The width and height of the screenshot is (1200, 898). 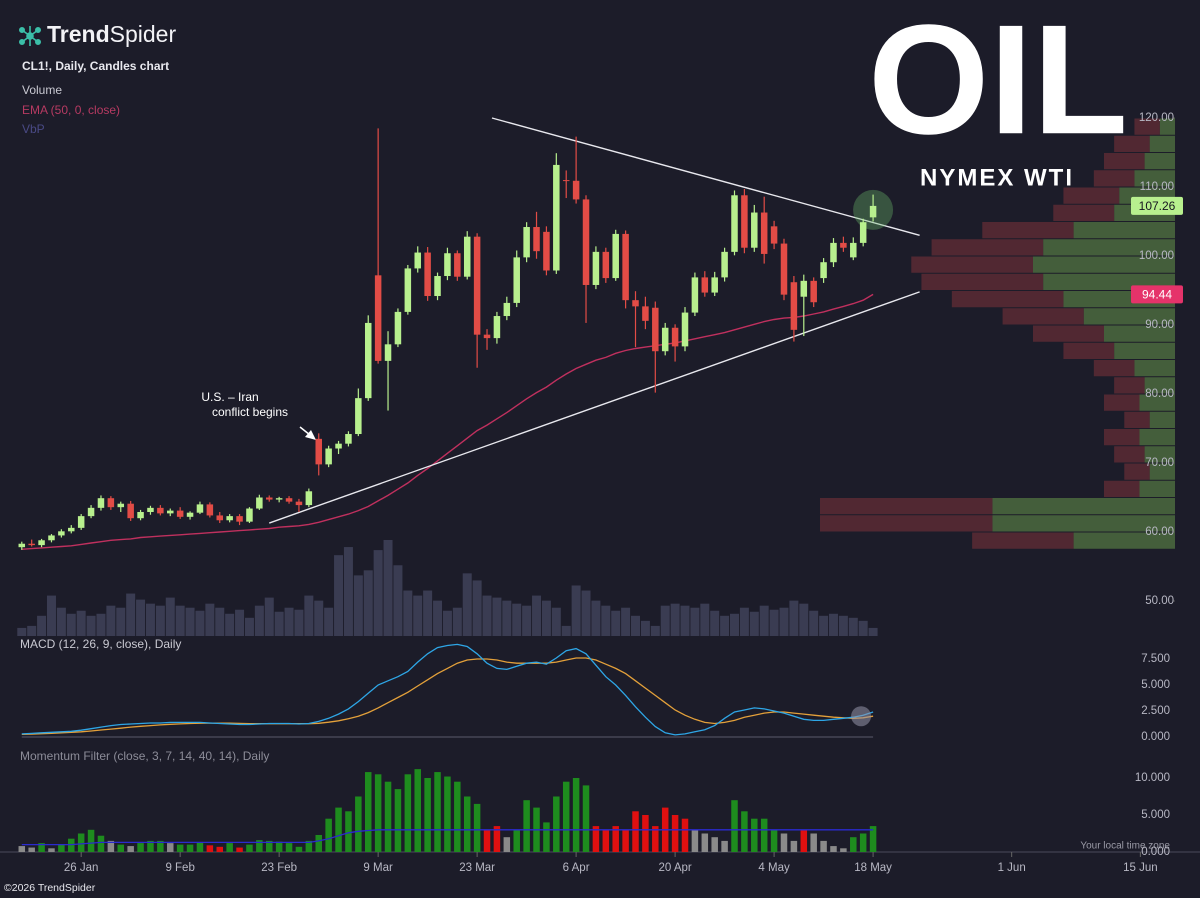 What do you see at coordinates (78, 34) in the screenshot?
I see `brand-bold: Trend` at bounding box center [78, 34].